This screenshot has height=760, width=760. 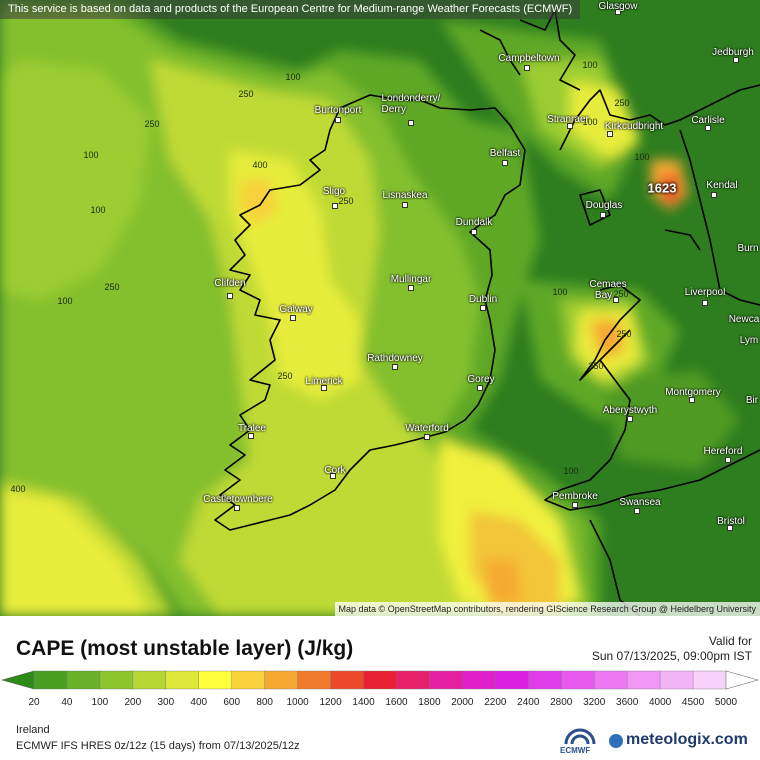 What do you see at coordinates (324, 381) in the screenshot?
I see `city-label: Limerick` at bounding box center [324, 381].